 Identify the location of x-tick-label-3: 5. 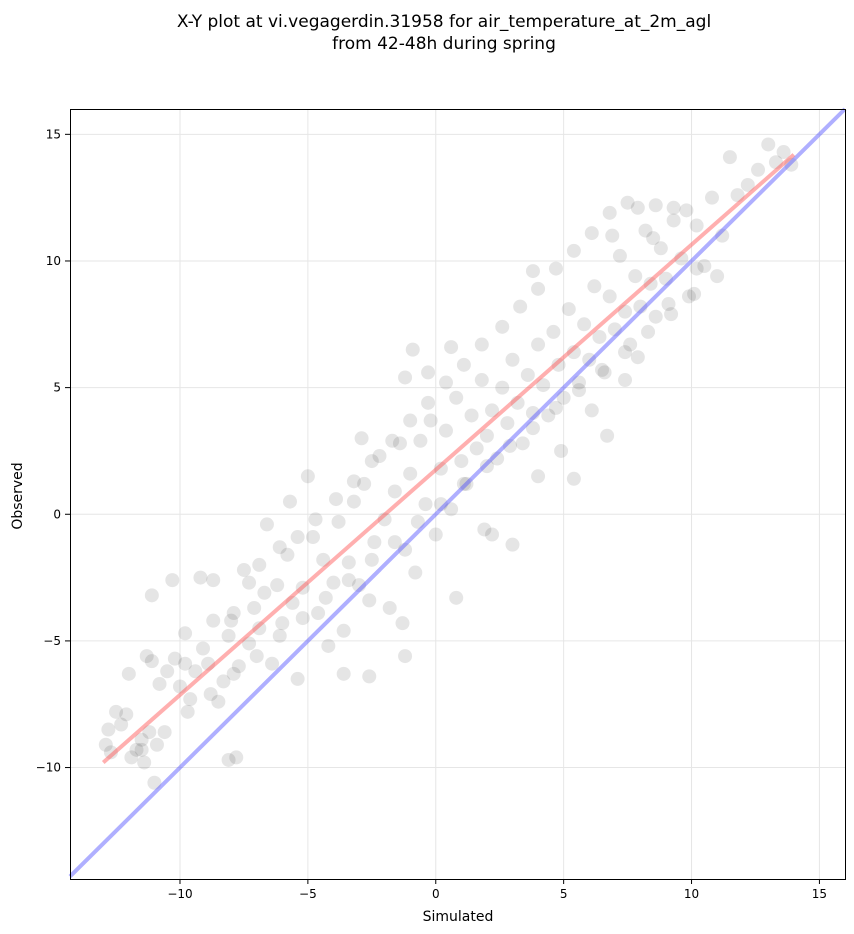
(564, 894).